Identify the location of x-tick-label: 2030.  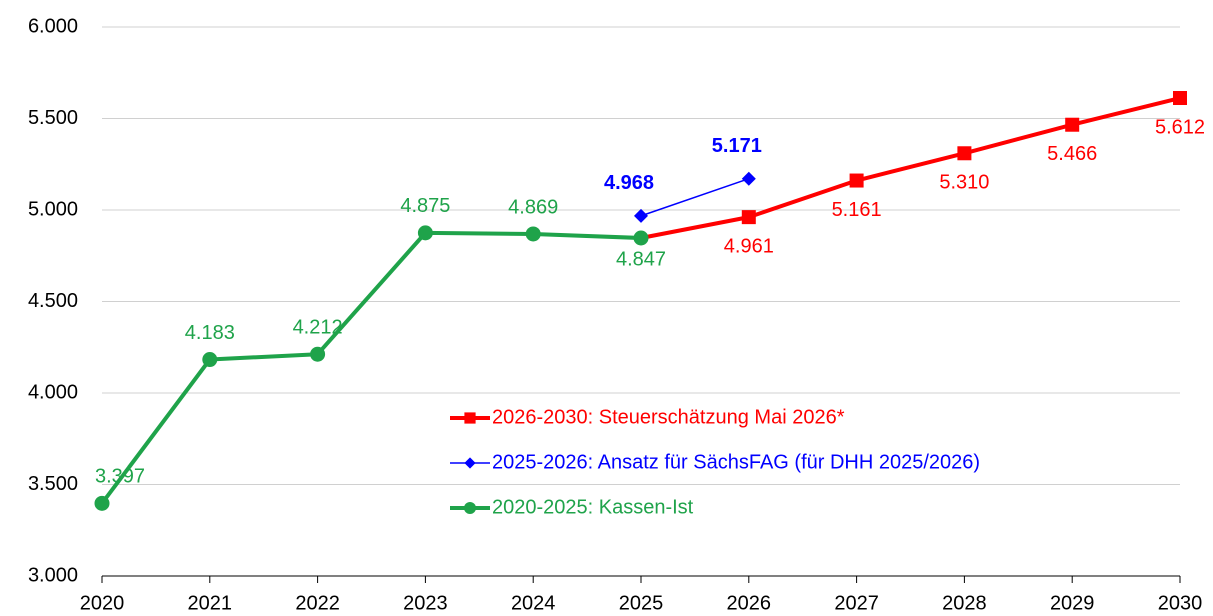
(1180, 603).